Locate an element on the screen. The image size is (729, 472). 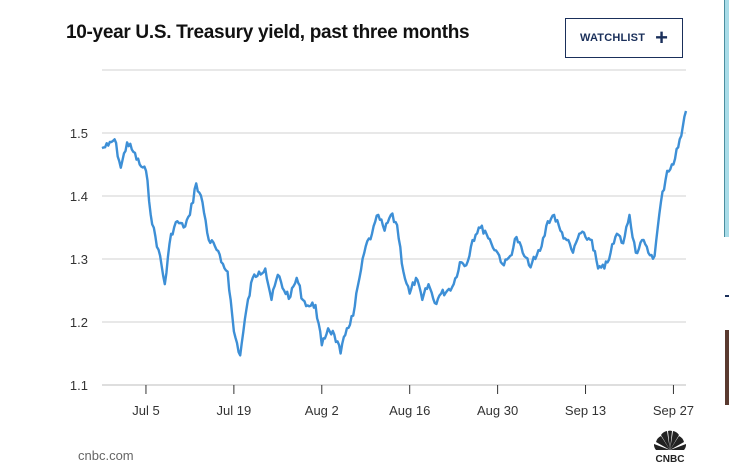
svg-text: CNBC is located at coordinates (670, 459).